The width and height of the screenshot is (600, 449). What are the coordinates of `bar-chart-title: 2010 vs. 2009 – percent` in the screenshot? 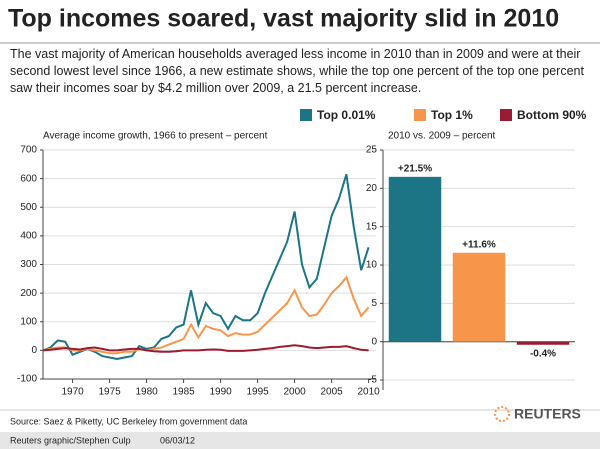 It's located at (442, 136).